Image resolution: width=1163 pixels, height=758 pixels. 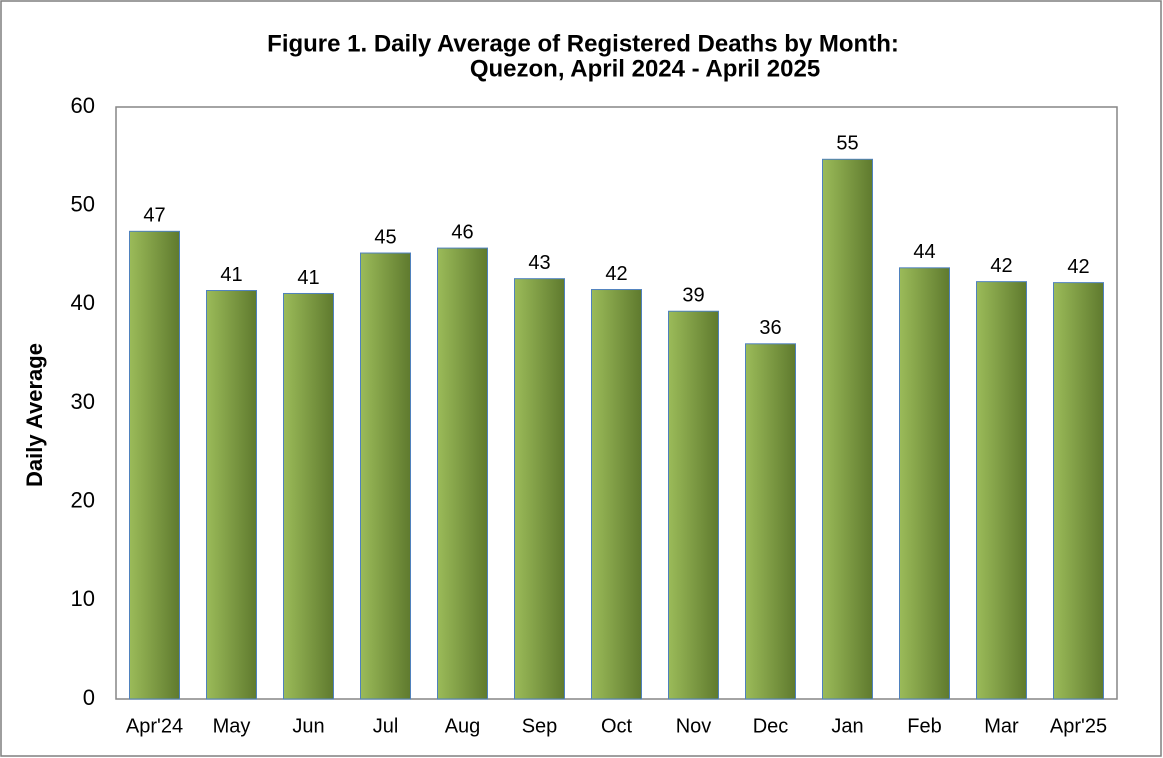 I want to click on data-label: 55, so click(x=847, y=144).